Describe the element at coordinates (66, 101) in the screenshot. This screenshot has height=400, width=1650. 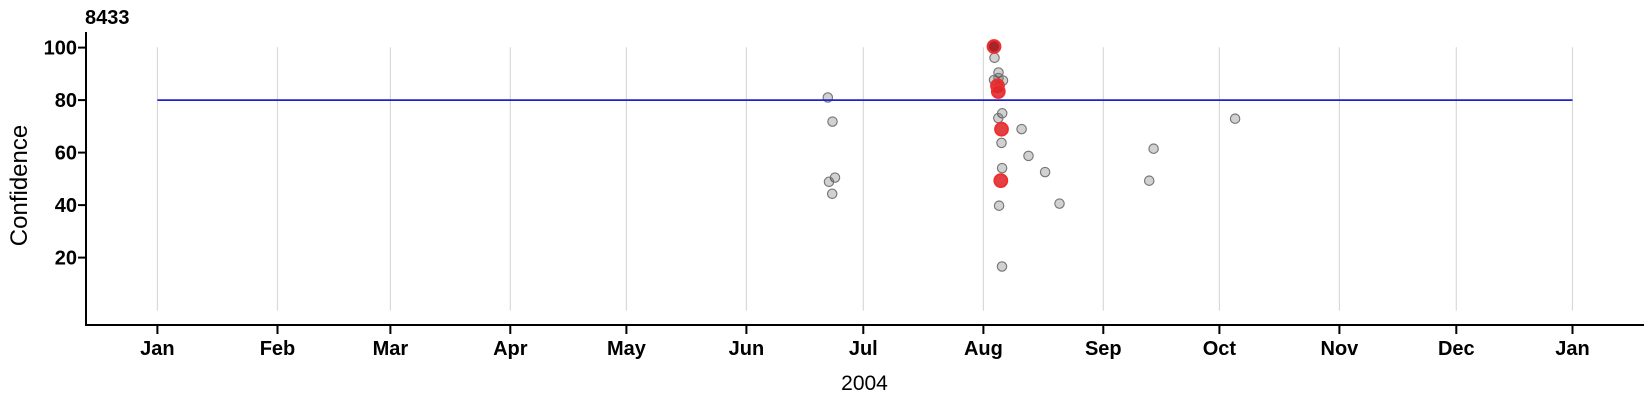
I see `svg-text: 80` at that location.